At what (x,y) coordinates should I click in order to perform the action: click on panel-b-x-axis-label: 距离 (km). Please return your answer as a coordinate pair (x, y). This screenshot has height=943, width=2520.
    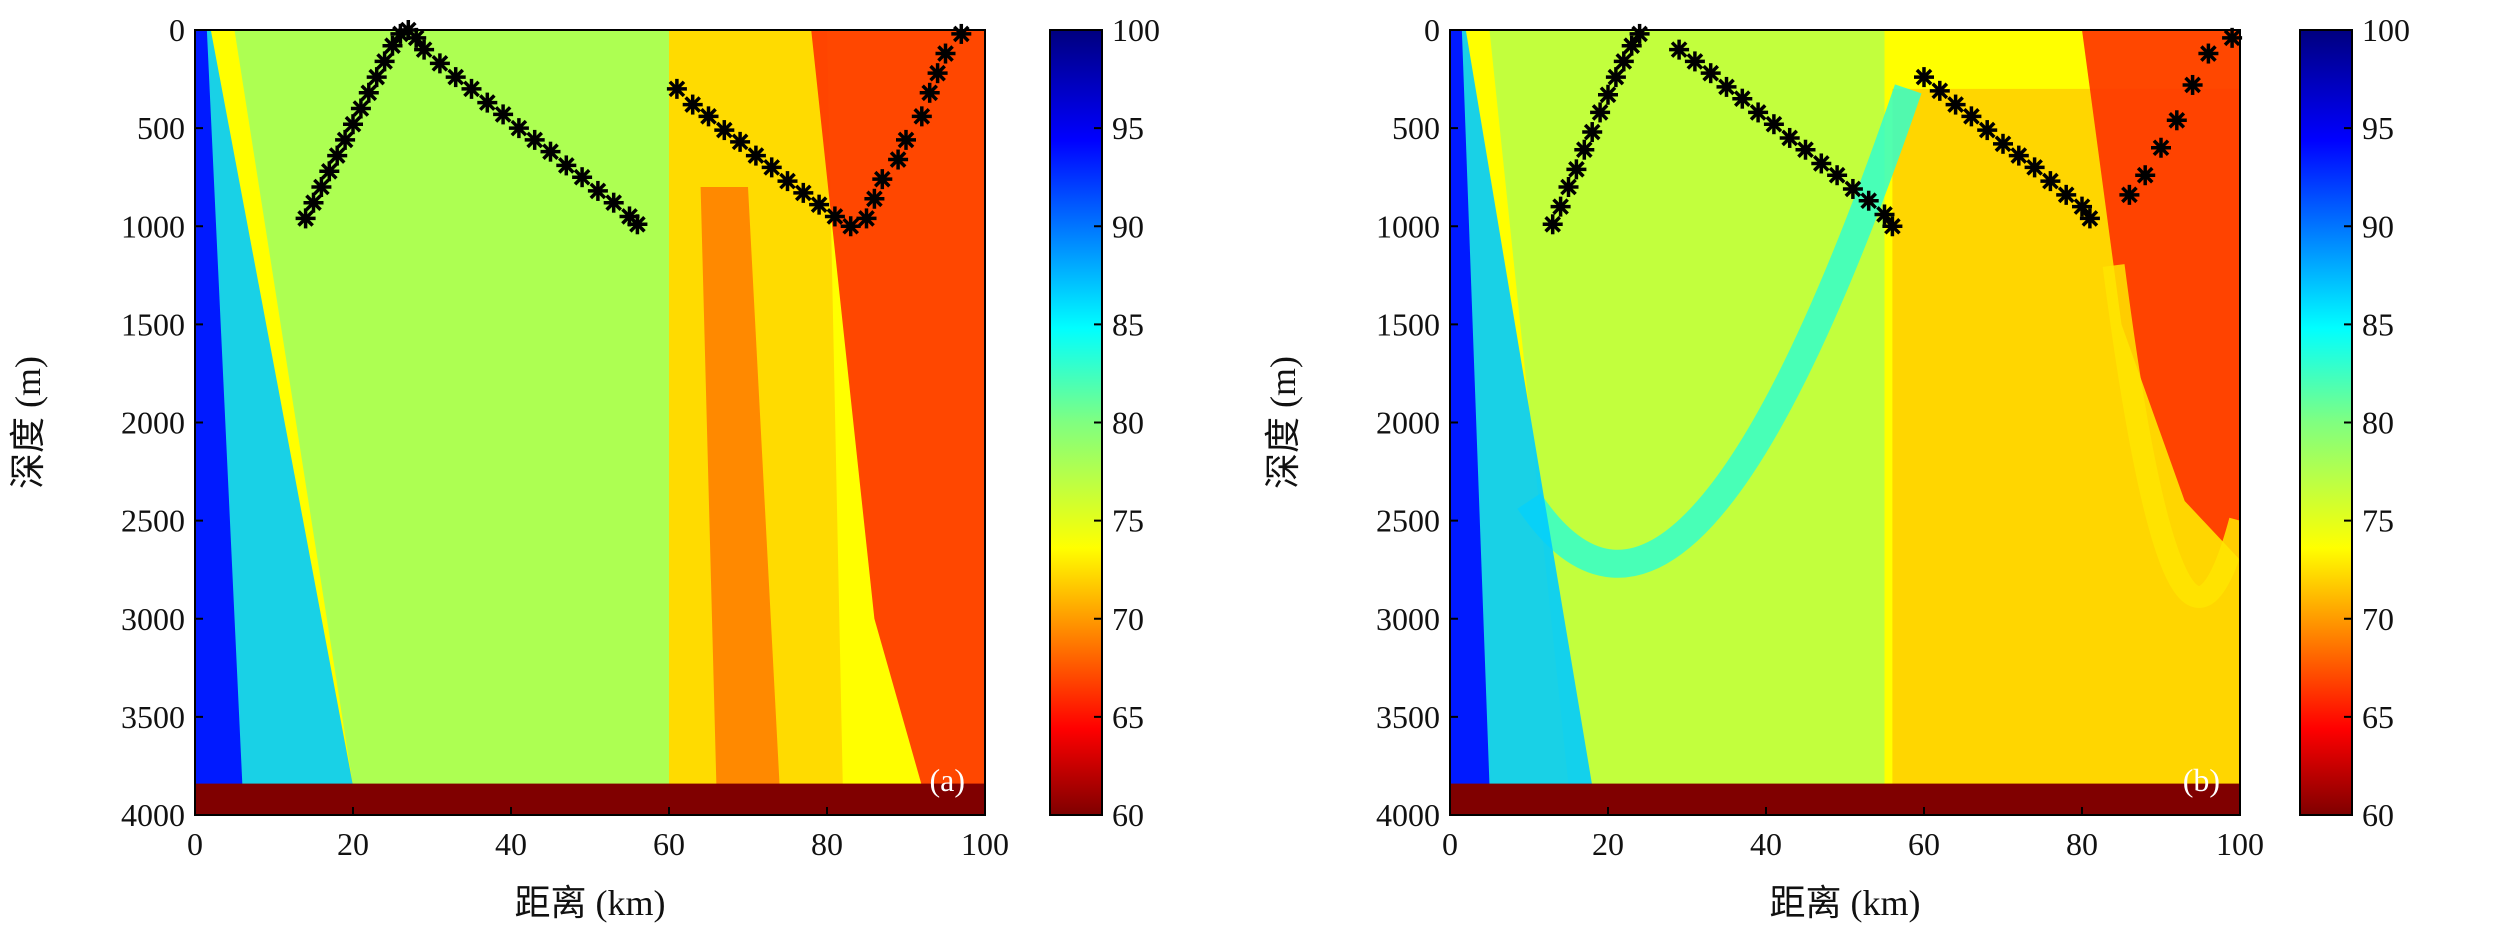
    Looking at the image, I should click on (1845, 903).